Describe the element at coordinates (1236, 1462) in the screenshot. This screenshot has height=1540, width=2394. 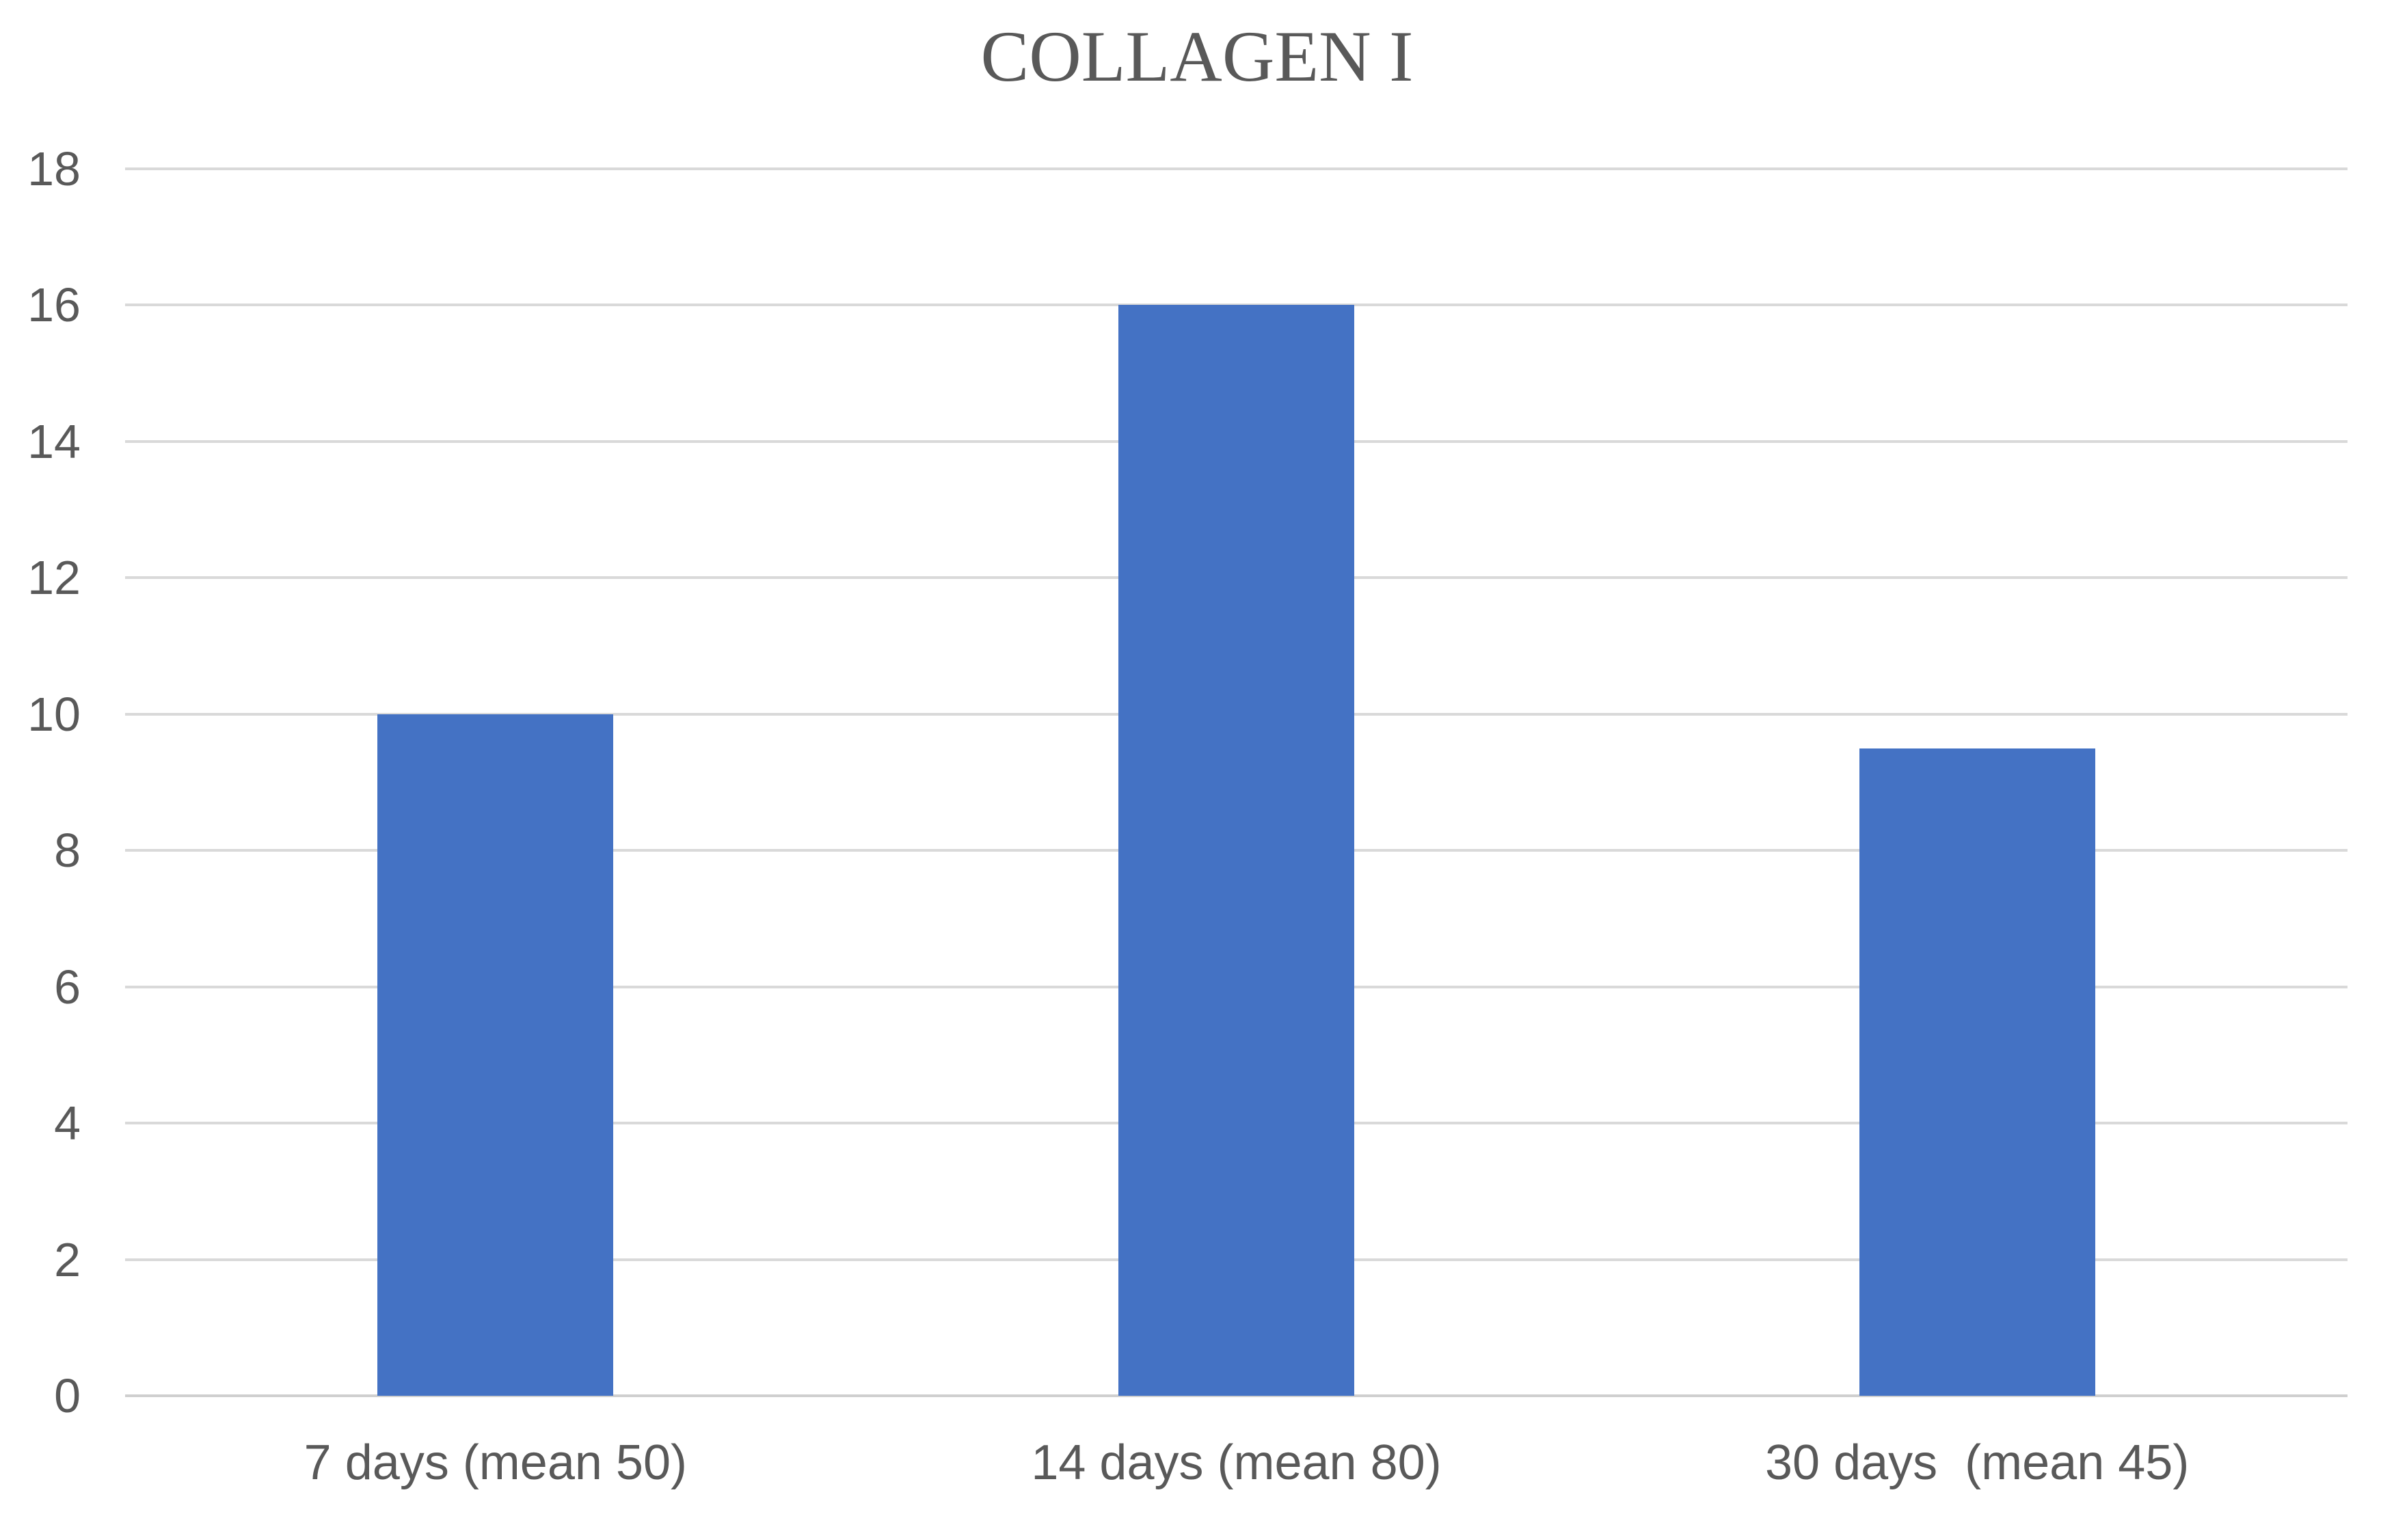
I see `x-category-label: 14 days (mean 80)` at that location.